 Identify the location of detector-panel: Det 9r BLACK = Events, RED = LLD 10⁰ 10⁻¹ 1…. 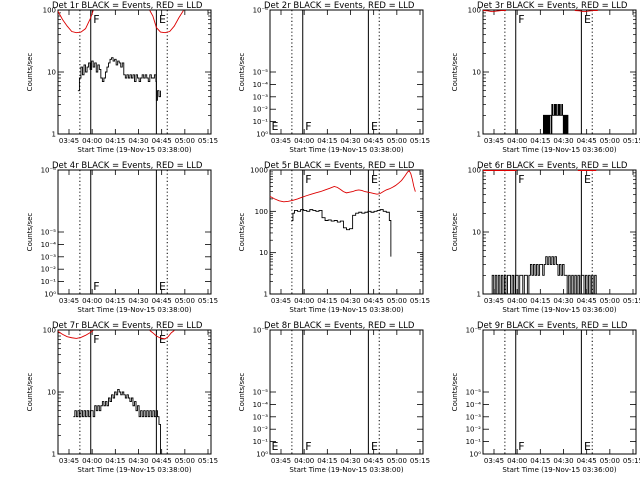
(545, 397).